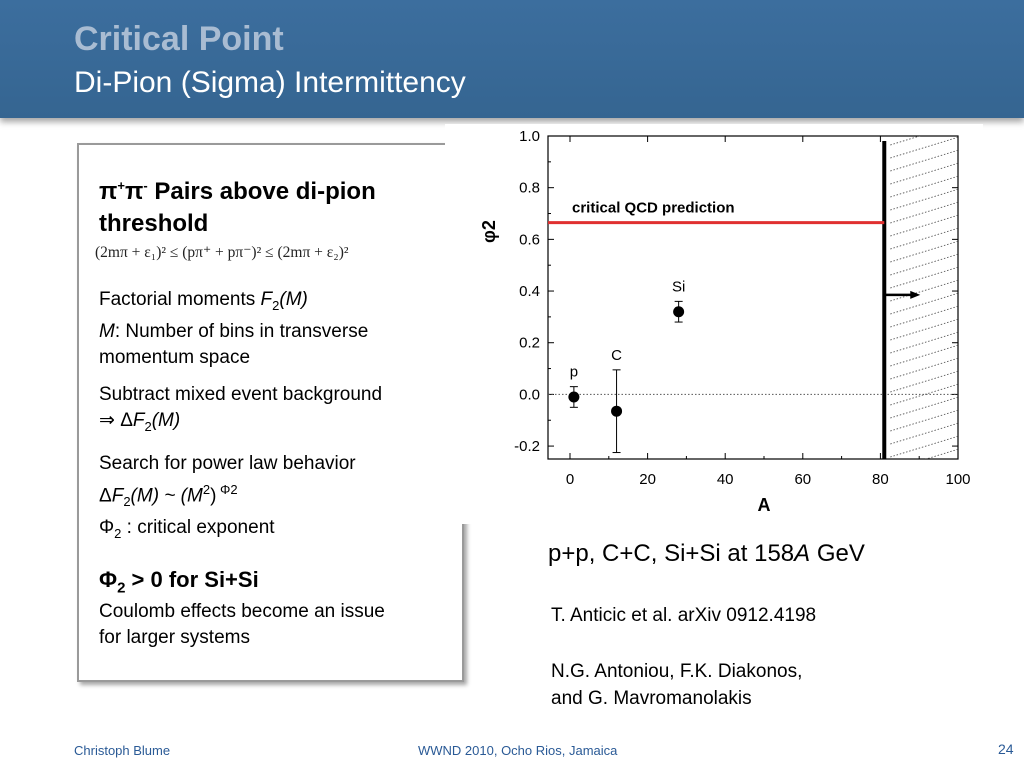 The width and height of the screenshot is (1024, 768). I want to click on y-axis-label: φ2, so click(489, 231).